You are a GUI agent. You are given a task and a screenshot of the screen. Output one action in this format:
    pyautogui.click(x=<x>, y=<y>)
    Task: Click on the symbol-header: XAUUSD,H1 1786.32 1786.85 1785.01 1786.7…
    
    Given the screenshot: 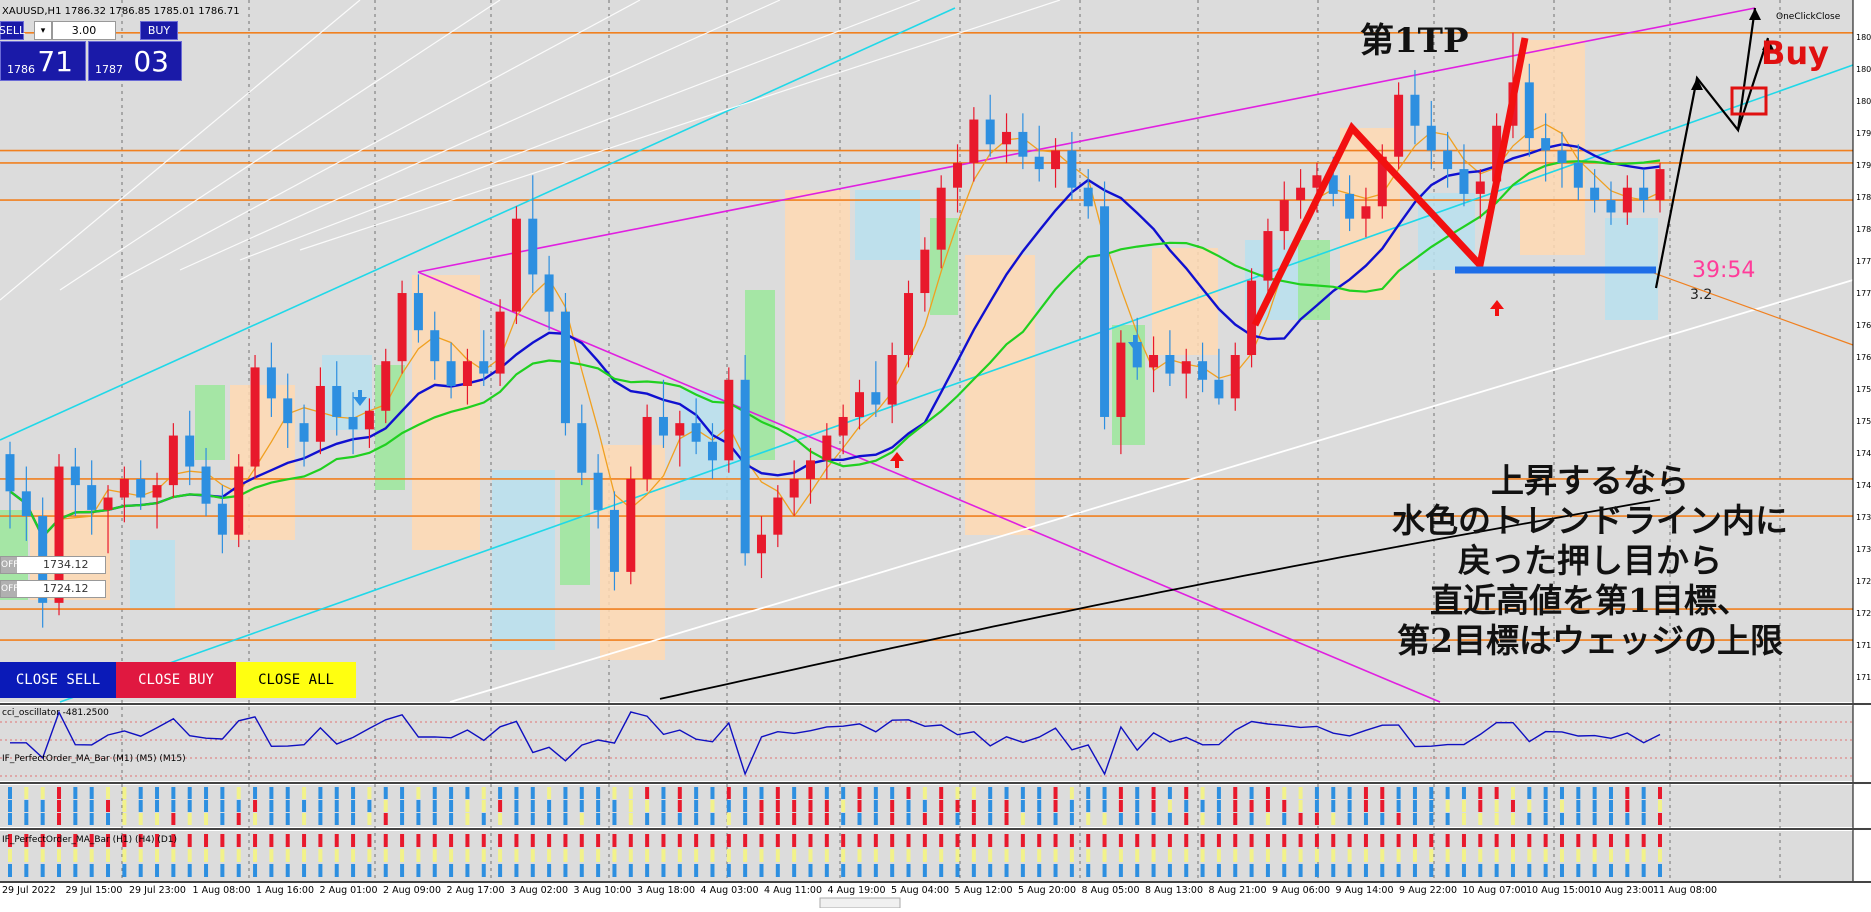 What is the action you would take?
    pyautogui.click(x=121, y=11)
    